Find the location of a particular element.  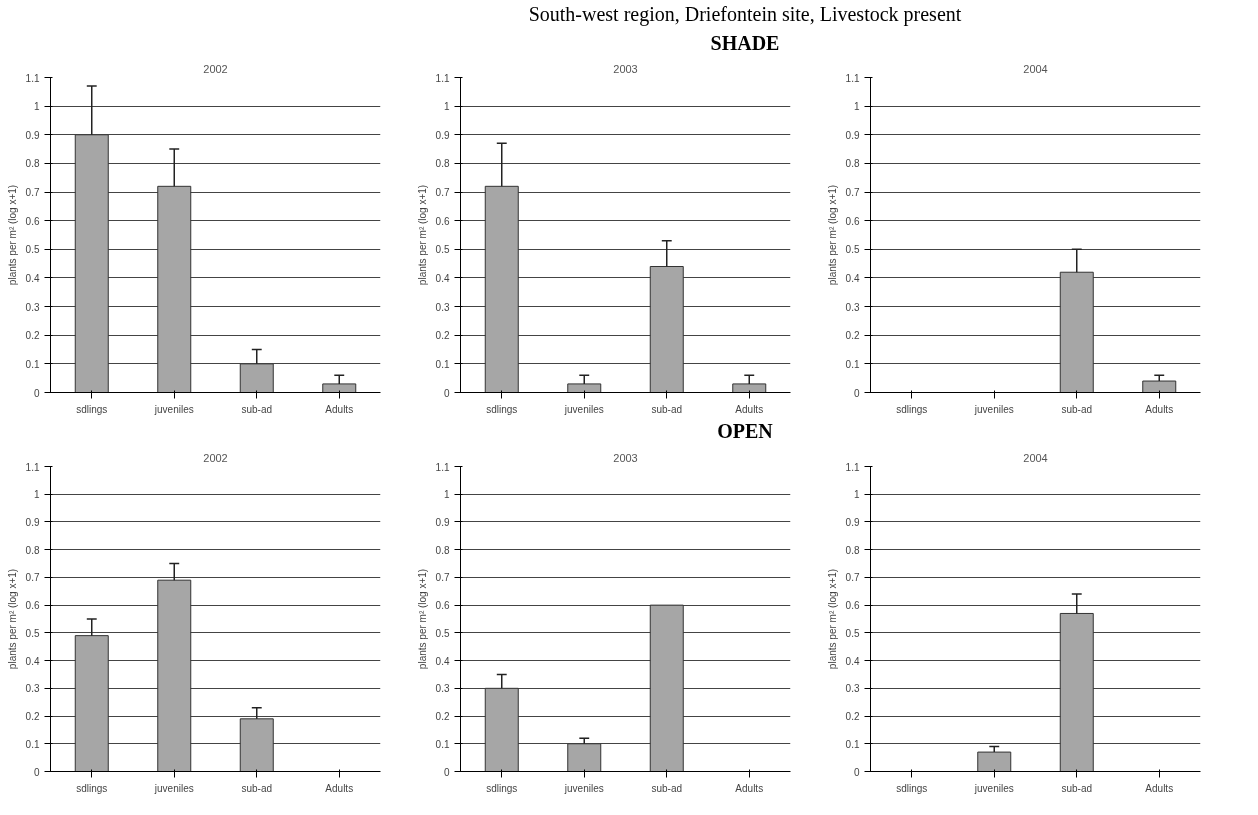

chart-title: 2004 is located at coordinates (1035, 457).